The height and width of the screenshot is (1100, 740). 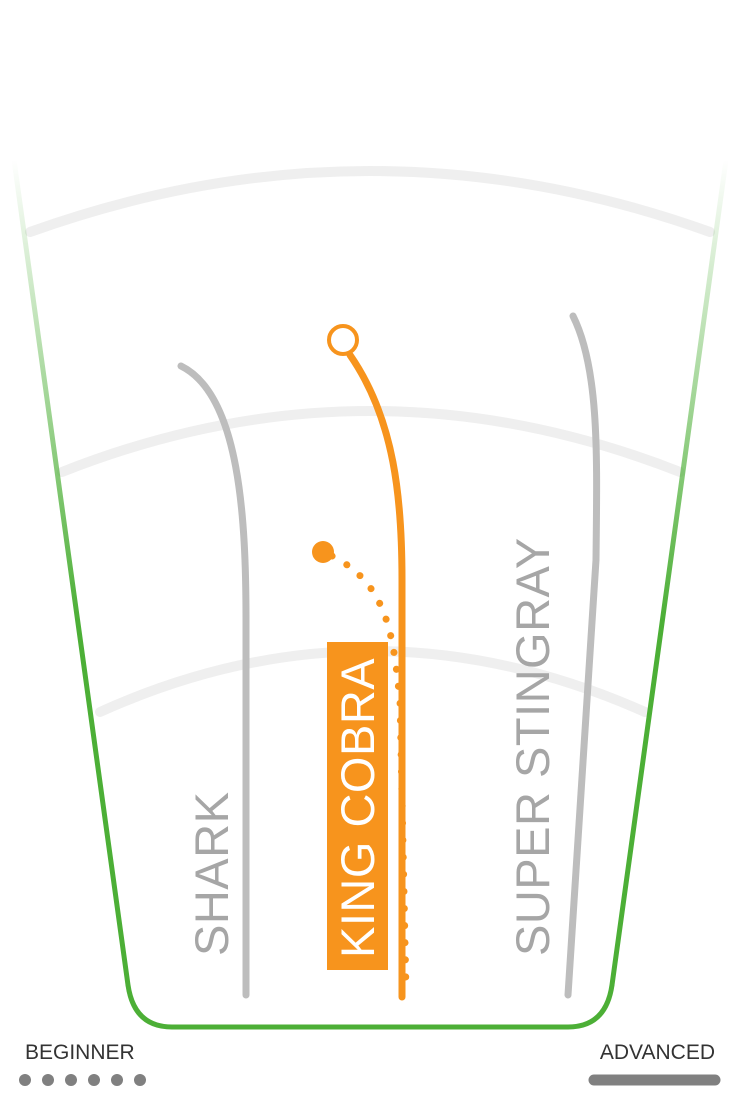 I want to click on beginner-label: BEGINNER, so click(x=80, y=1052).